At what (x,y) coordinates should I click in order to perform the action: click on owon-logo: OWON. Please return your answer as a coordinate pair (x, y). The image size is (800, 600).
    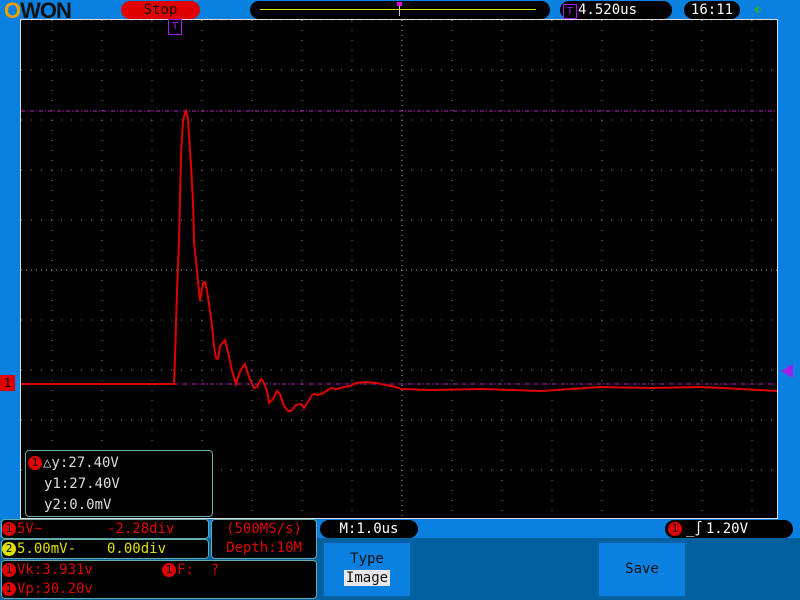
    Looking at the image, I should click on (38, 11).